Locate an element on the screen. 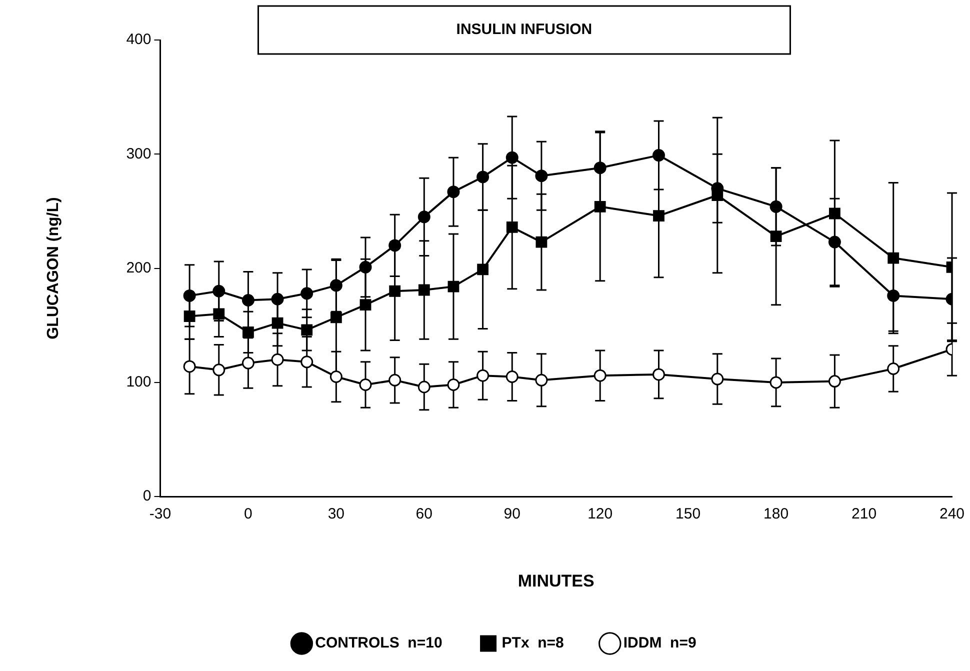  y-tick-label: 400 is located at coordinates (139, 39).